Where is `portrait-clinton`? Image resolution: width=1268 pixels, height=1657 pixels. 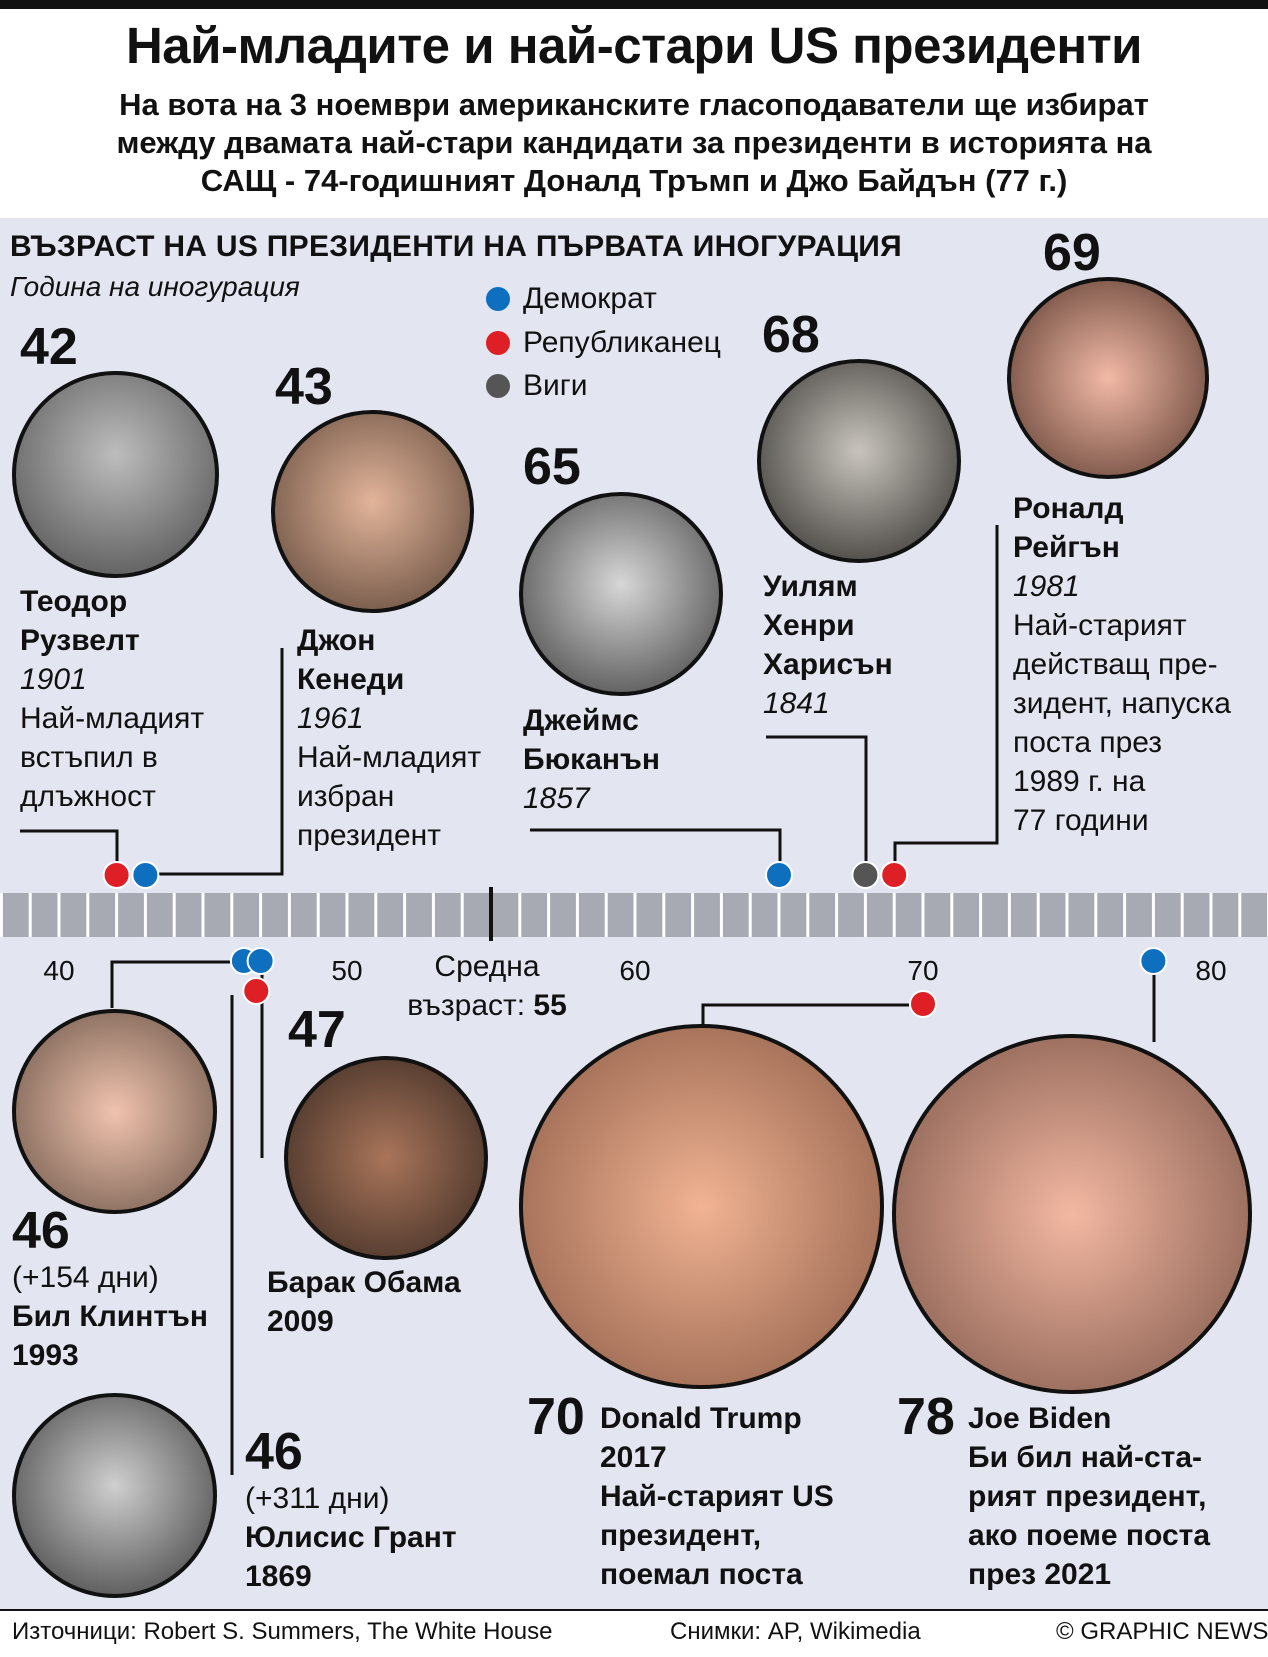
portrait-clinton is located at coordinates (114, 1111).